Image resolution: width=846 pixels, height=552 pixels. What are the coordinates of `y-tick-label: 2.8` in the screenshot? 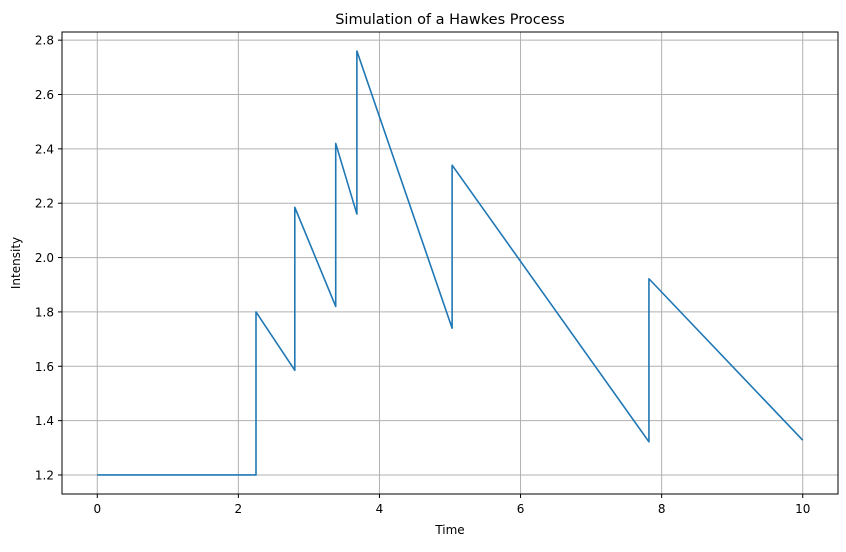 It's located at (44, 41).